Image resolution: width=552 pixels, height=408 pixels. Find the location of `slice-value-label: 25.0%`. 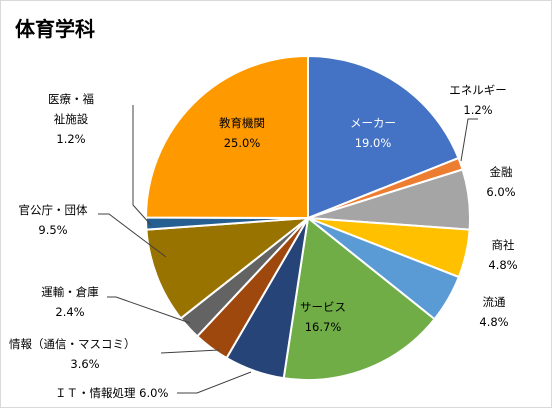

slice-value-label: 25.0% is located at coordinates (242, 143).